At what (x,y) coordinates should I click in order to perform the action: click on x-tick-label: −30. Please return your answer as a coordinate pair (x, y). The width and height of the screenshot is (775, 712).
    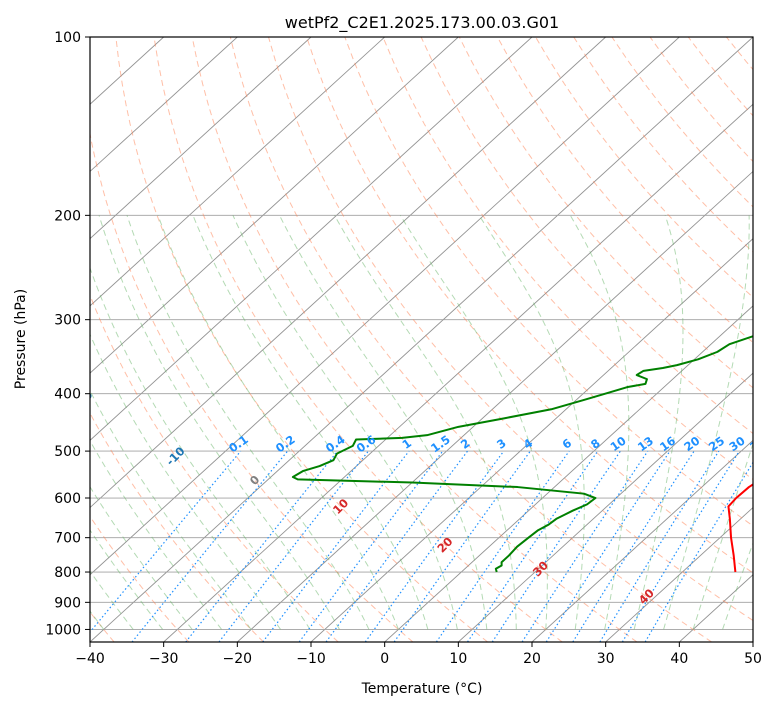
    Looking at the image, I should click on (164, 659).